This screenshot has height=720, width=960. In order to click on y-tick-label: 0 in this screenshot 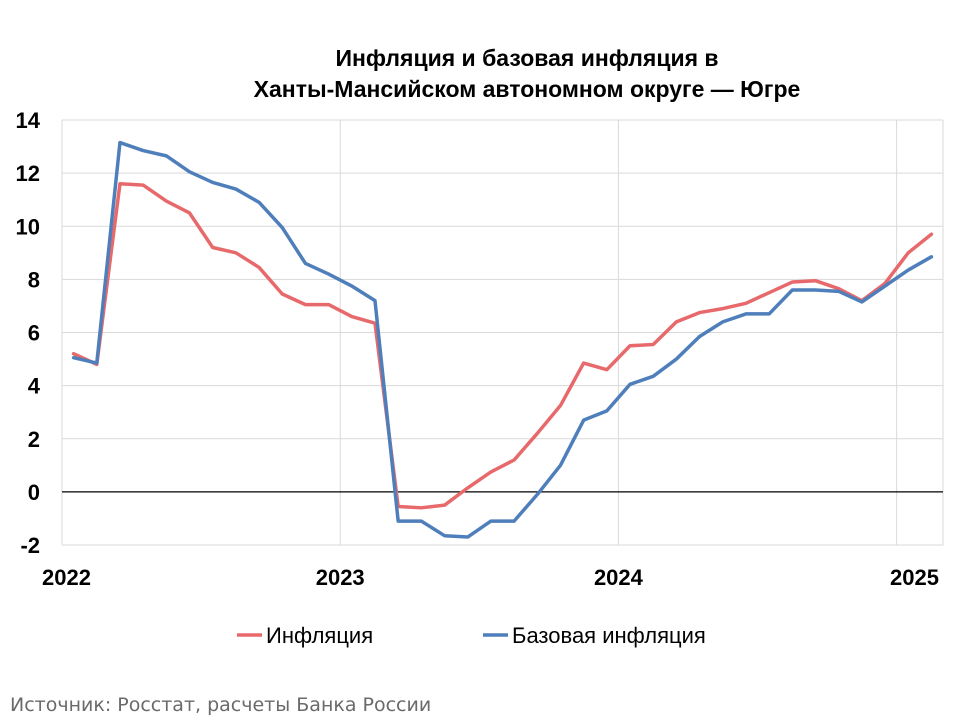, I will do `click(34, 492)`.